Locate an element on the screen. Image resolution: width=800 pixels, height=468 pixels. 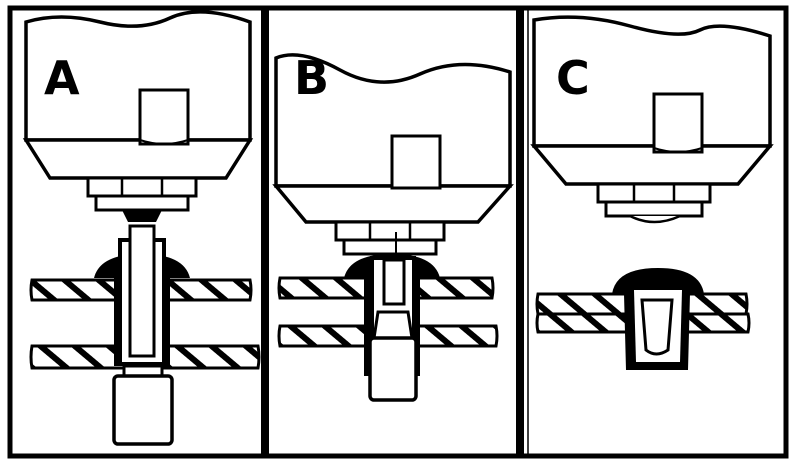
panel-c-set-rivet is located at coordinates (658, 319).